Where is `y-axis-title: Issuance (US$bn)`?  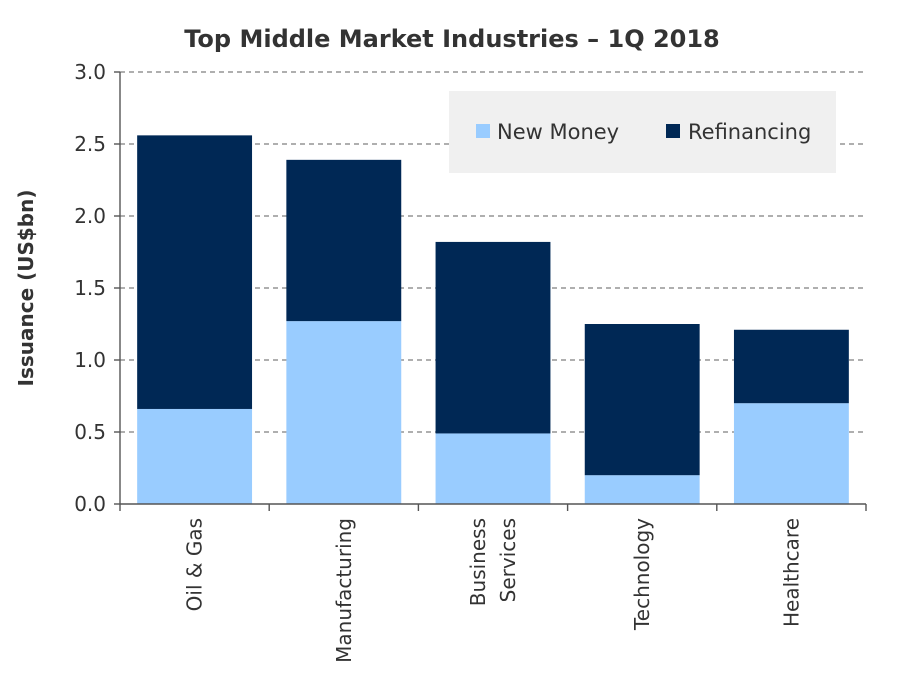 y-axis-title: Issuance (US$bn) is located at coordinates (26, 287).